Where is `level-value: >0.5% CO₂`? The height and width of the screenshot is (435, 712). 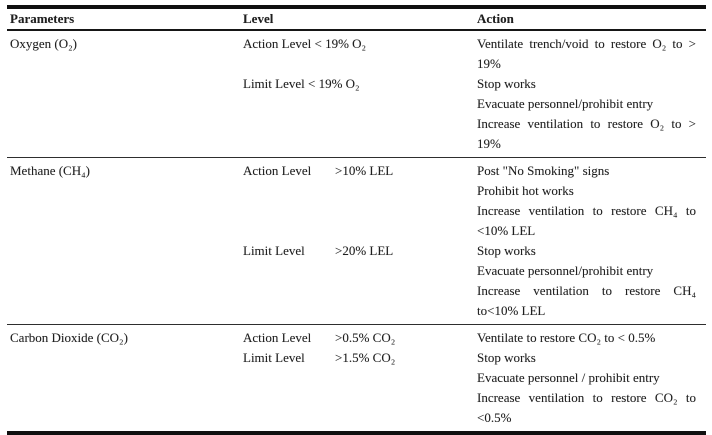
level-value: >0.5% CO₂ is located at coordinates (365, 337).